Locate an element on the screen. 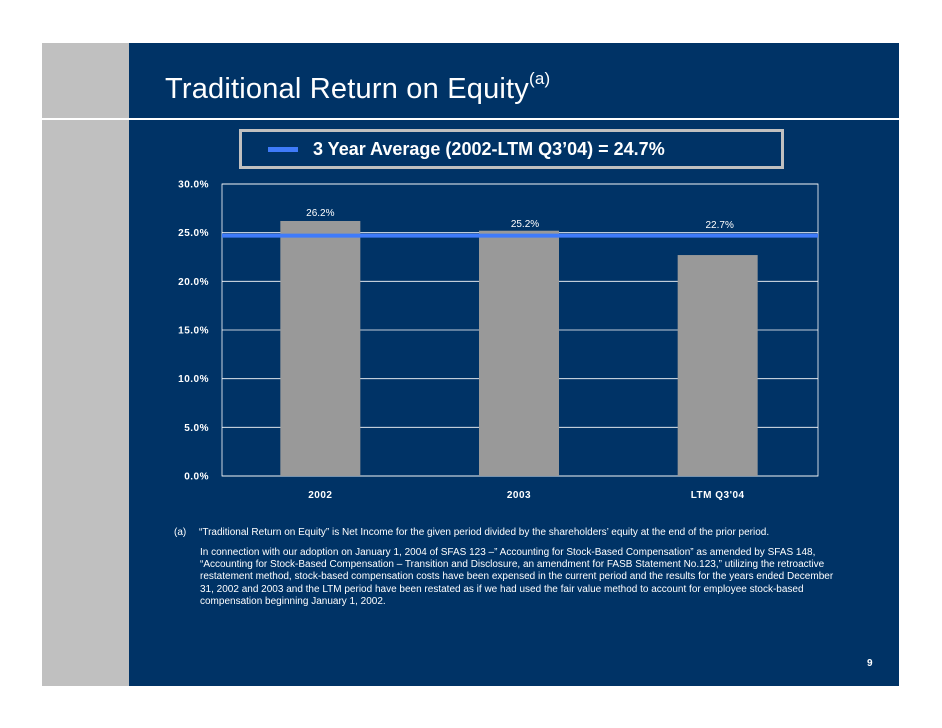 The image size is (942, 728). page-number: 9 is located at coordinates (870, 663).